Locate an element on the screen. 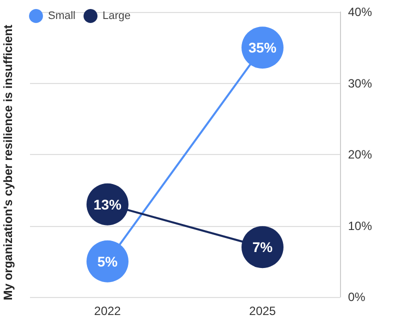 The width and height of the screenshot is (400, 325). x-tick-label: 2022 is located at coordinates (108, 311).